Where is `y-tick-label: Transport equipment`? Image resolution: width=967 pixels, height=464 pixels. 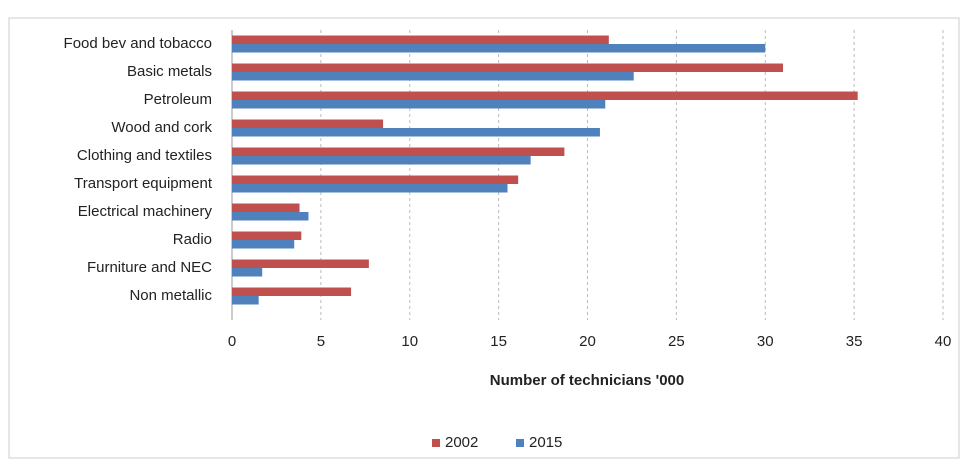
y-tick-label: Transport equipment is located at coordinates (143, 183).